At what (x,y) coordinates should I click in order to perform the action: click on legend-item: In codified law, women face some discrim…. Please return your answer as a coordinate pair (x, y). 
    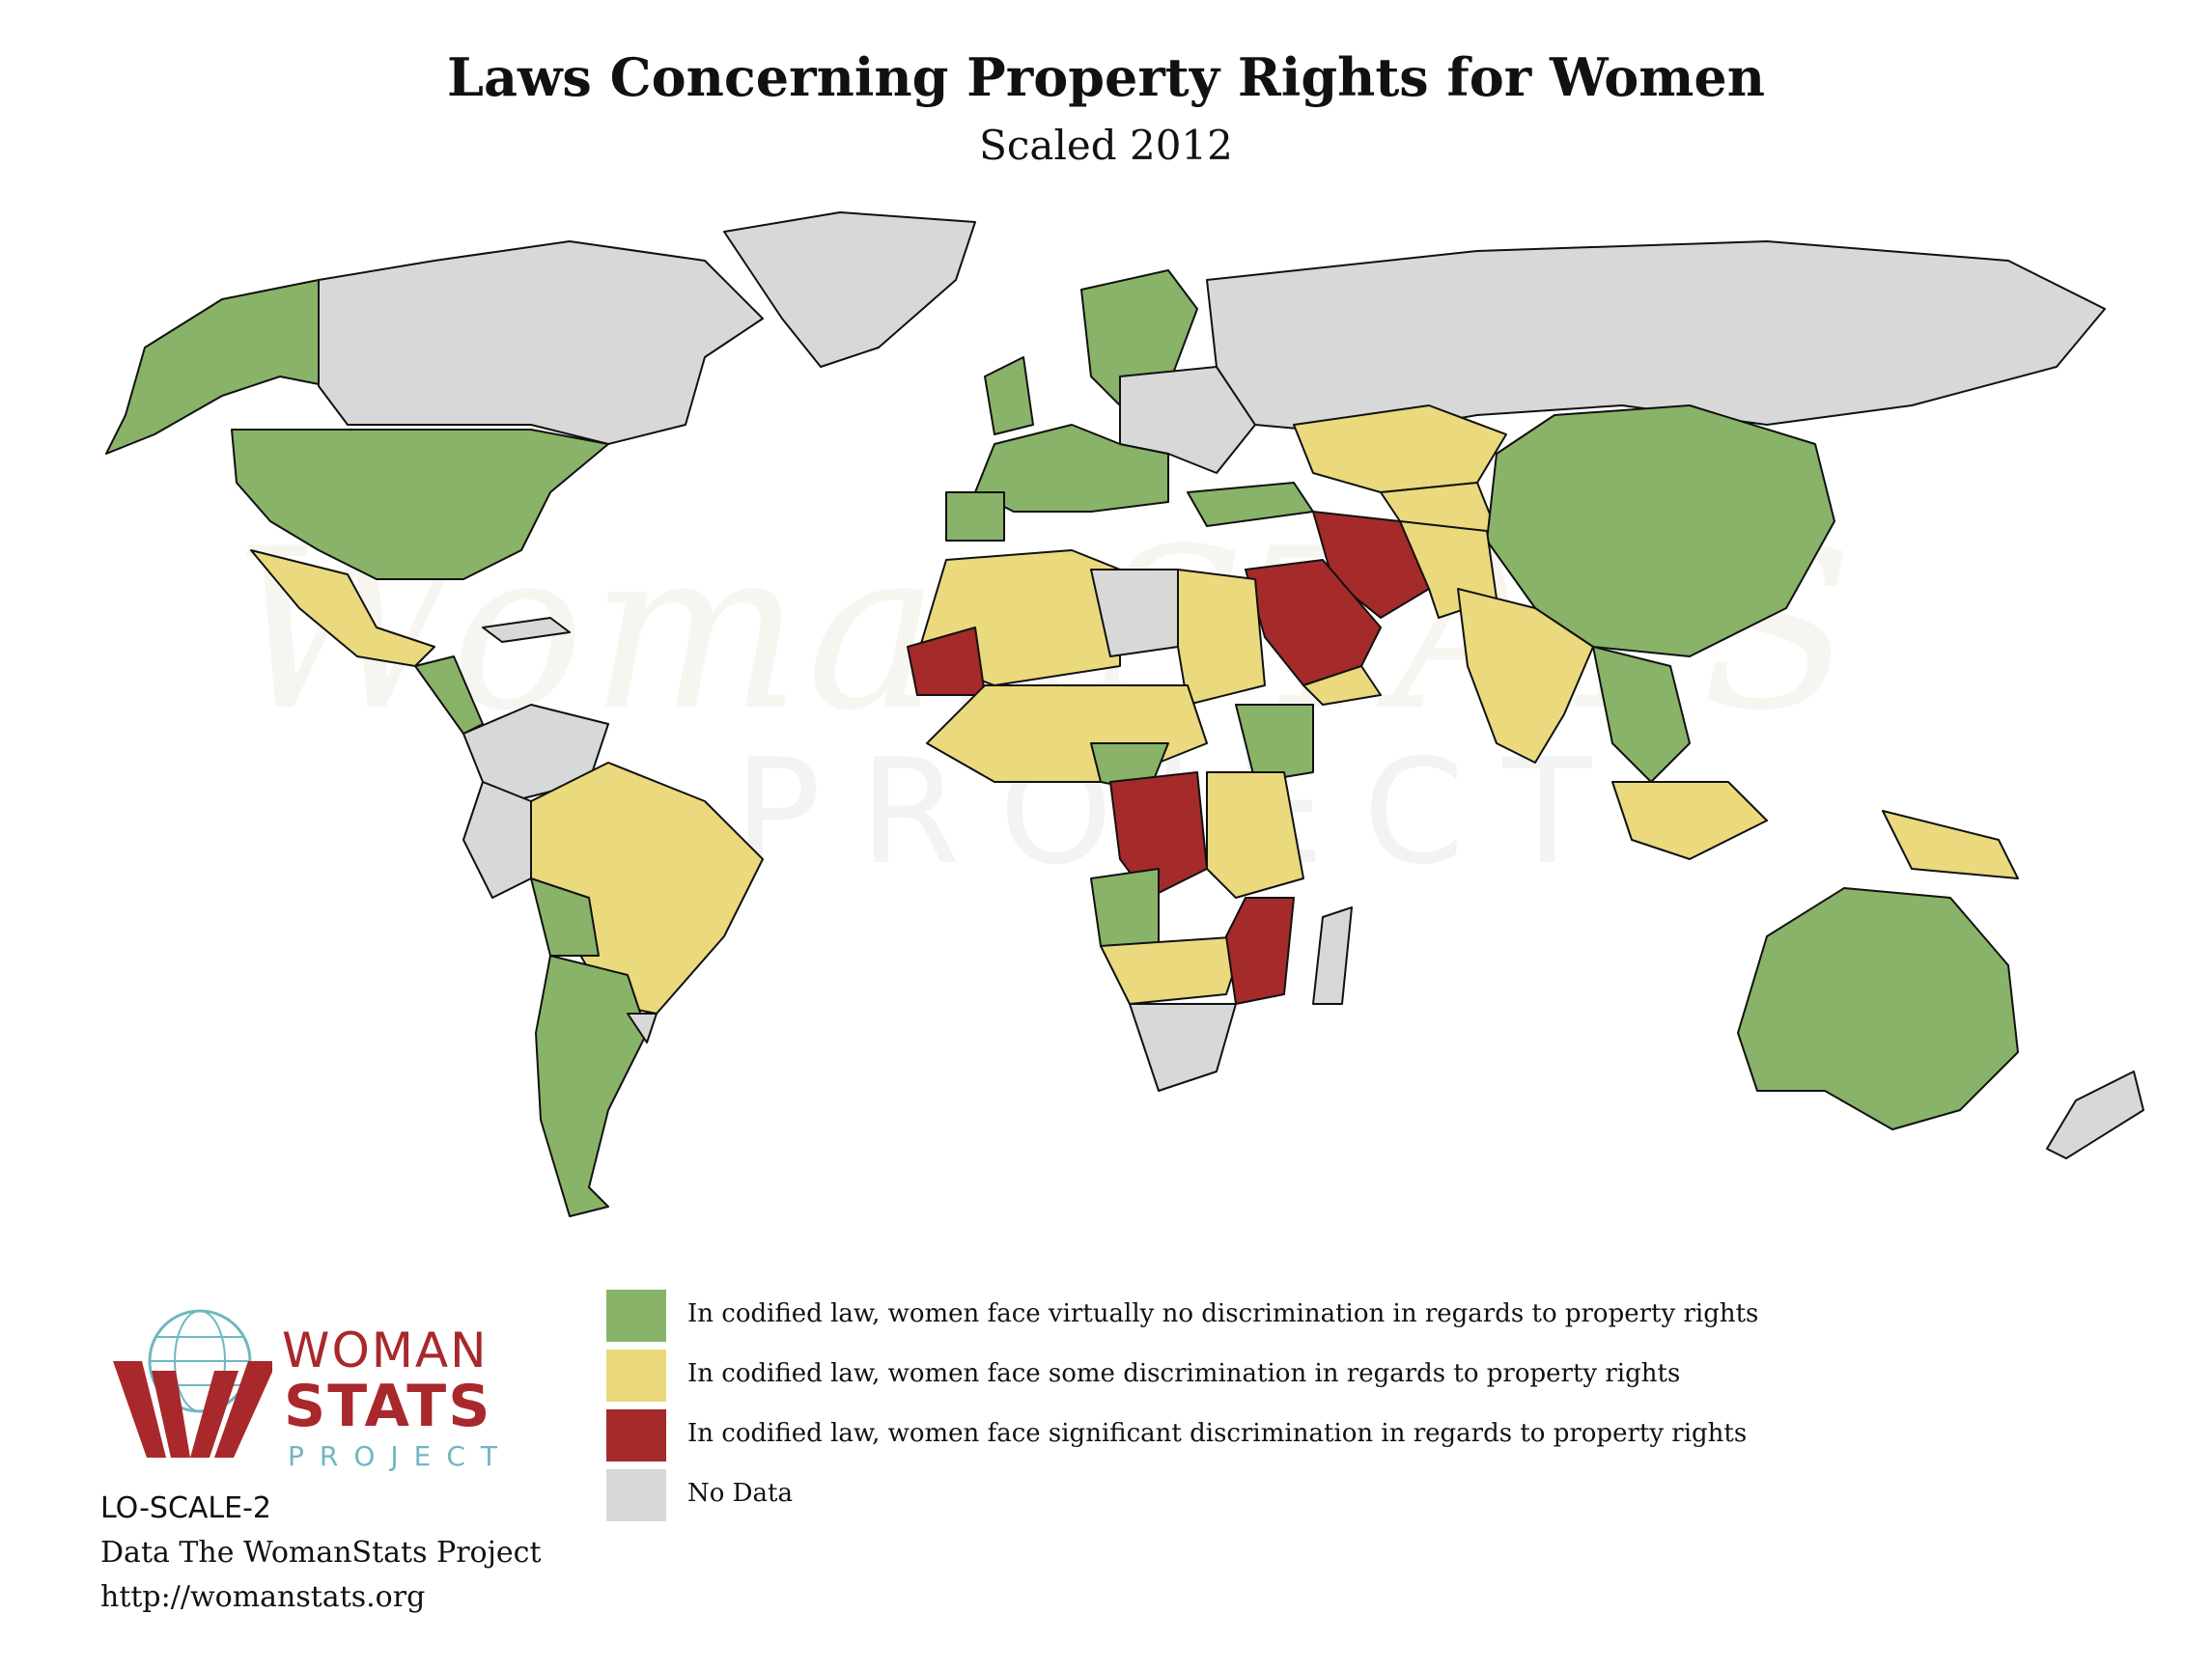
    Looking at the image, I should click on (1234, 1379).